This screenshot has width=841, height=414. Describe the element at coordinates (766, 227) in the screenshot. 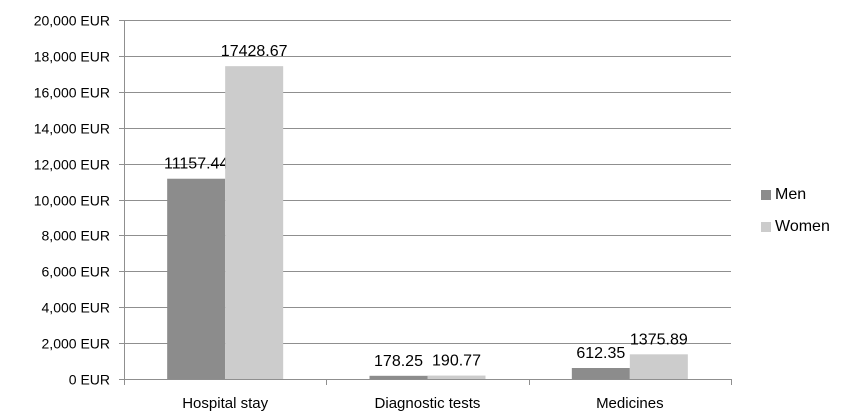

I see `legend-swatch-women` at that location.